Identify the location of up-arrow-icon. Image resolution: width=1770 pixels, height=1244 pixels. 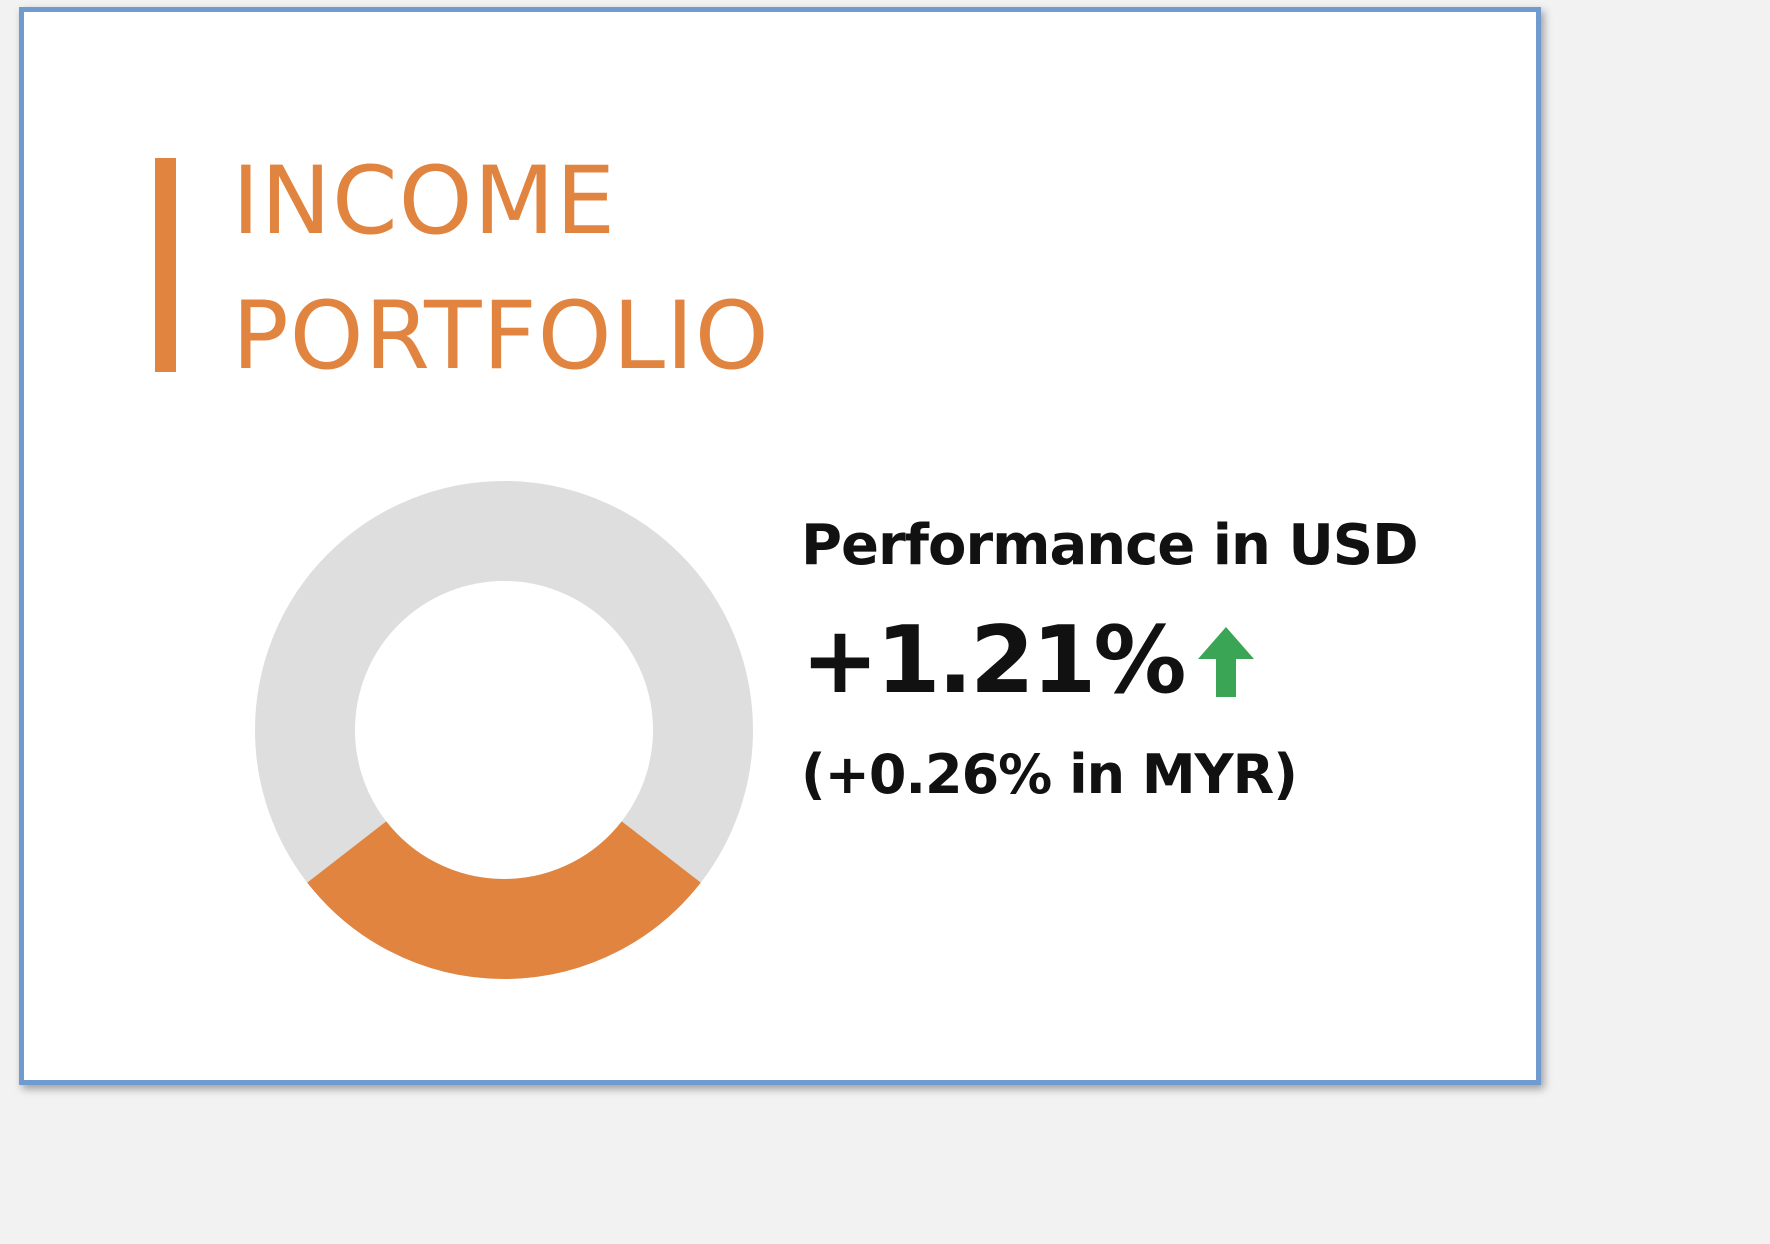
(1225, 662).